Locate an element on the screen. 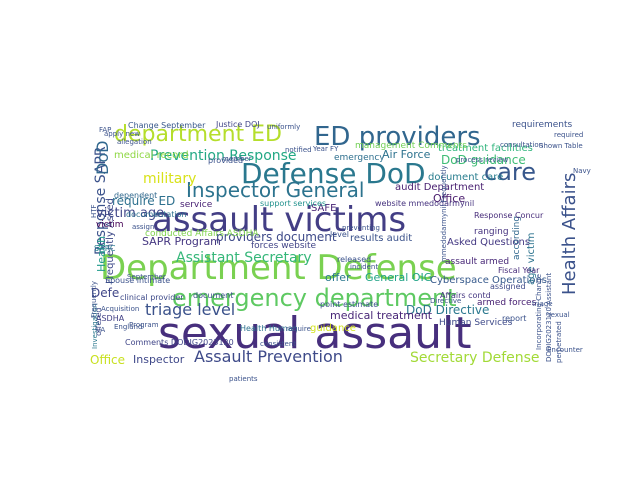  word-cloud-term: Defense DoD is located at coordinates (333, 173).